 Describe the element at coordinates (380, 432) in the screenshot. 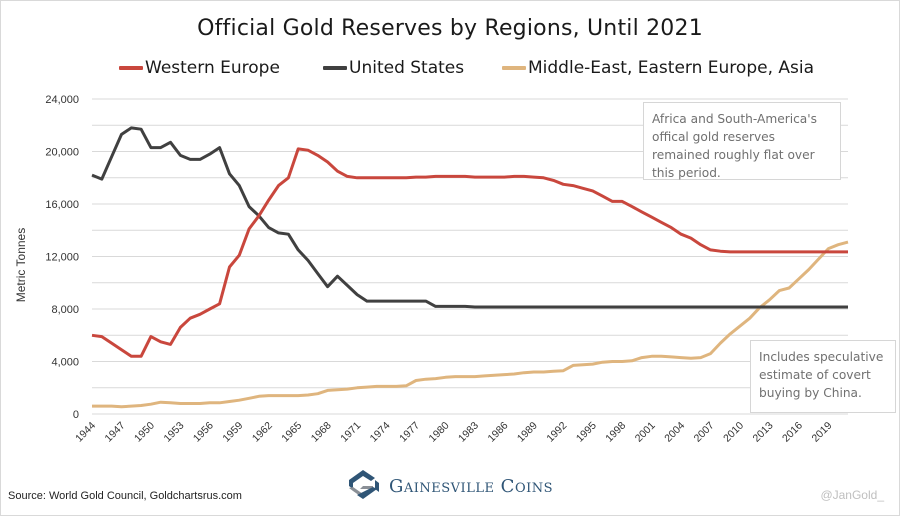

I see `x-tick-label: 1974` at that location.